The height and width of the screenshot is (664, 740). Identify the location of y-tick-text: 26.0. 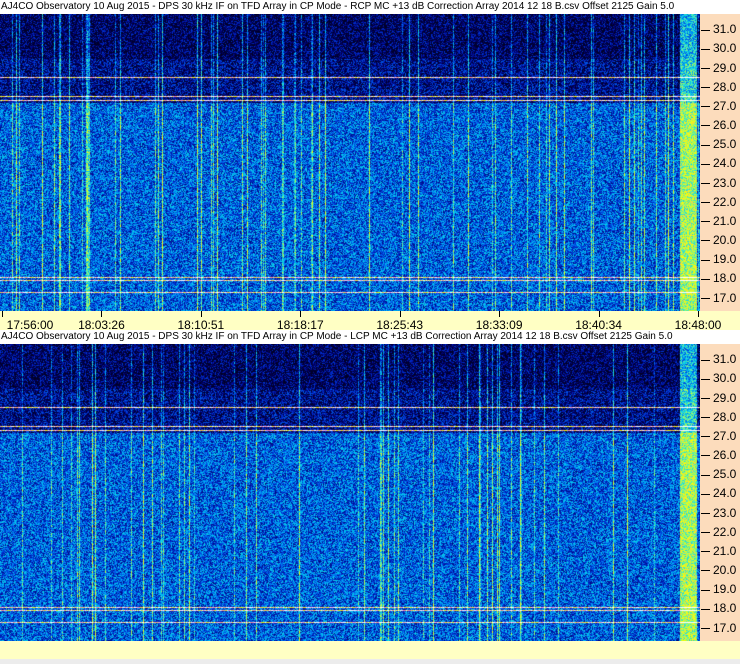
(725, 125).